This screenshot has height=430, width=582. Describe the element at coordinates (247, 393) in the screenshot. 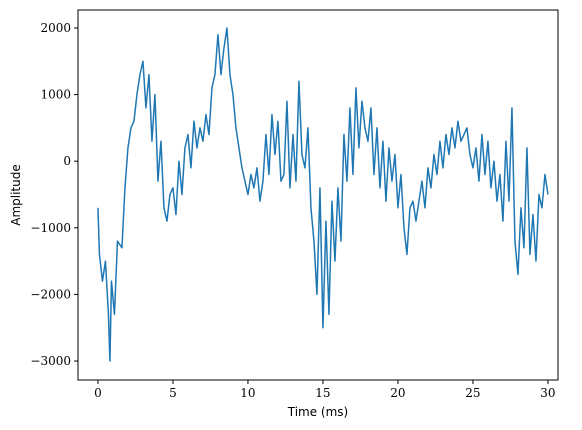

I see `x-tick-label: 10` at that location.